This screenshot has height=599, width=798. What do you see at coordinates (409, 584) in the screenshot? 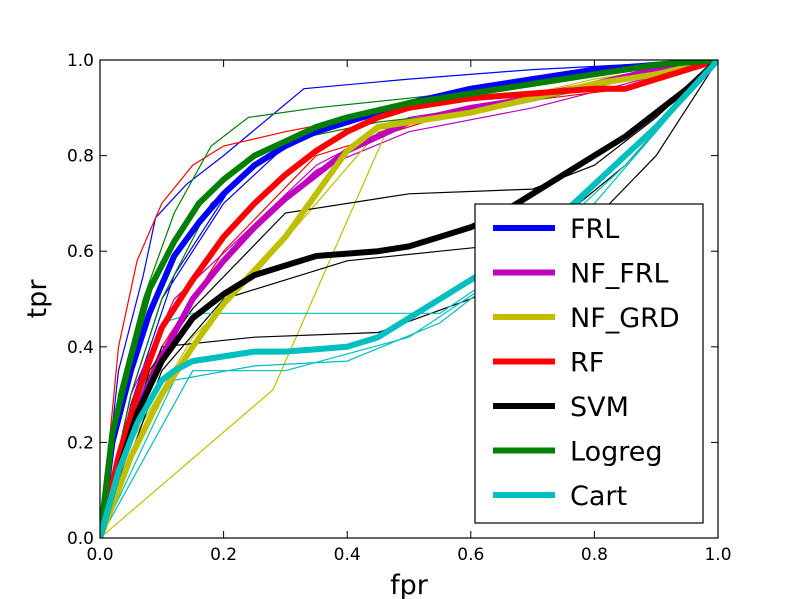
I see `x-axis-label: fpr` at bounding box center [409, 584].